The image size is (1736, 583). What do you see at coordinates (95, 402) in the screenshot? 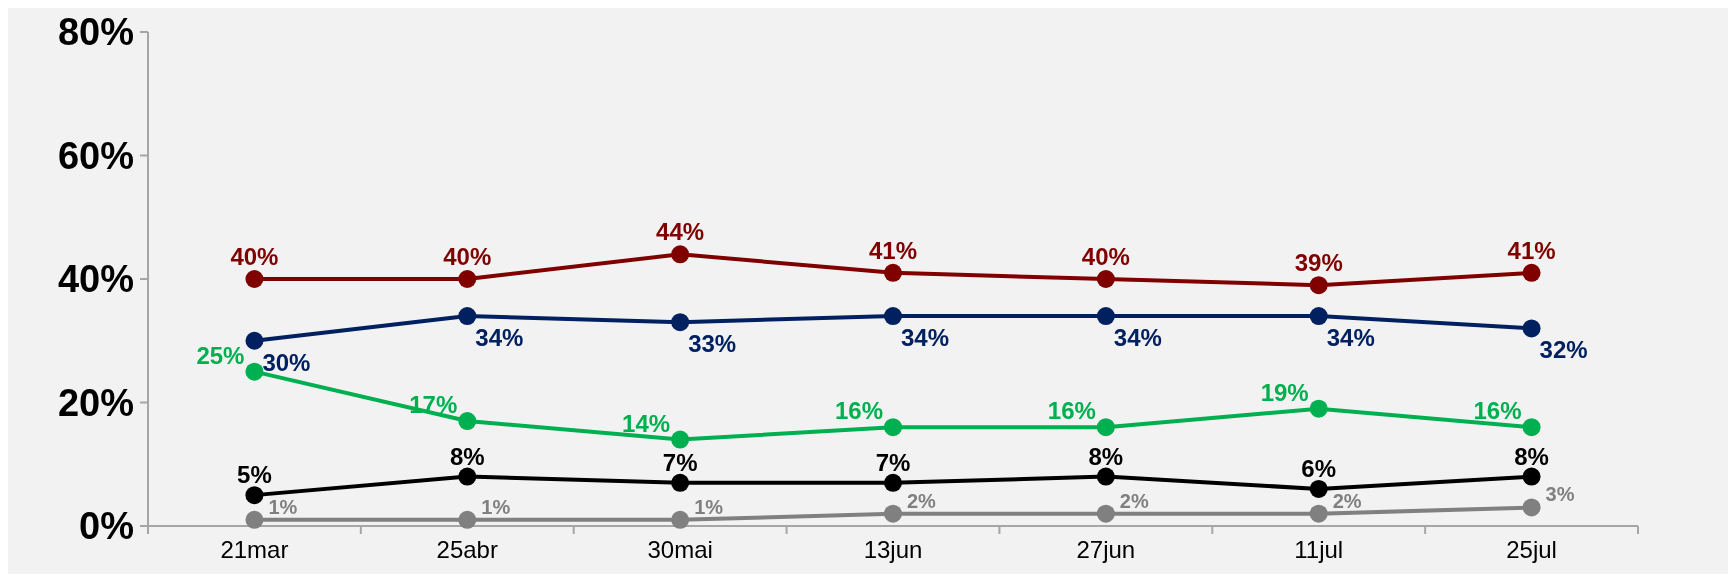
I see `y-tick-label: 20%` at bounding box center [95, 402].